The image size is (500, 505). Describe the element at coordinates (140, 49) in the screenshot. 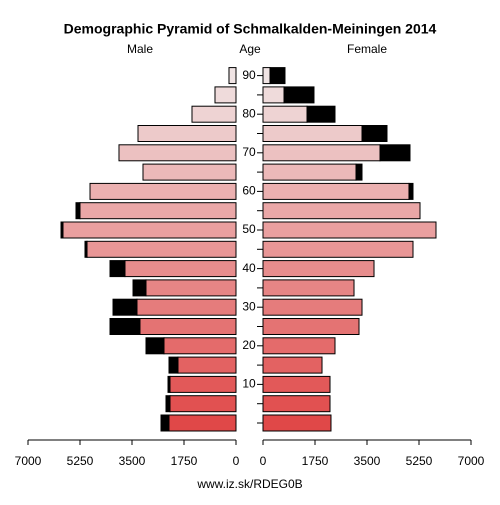

I see `male-label: Male` at that location.